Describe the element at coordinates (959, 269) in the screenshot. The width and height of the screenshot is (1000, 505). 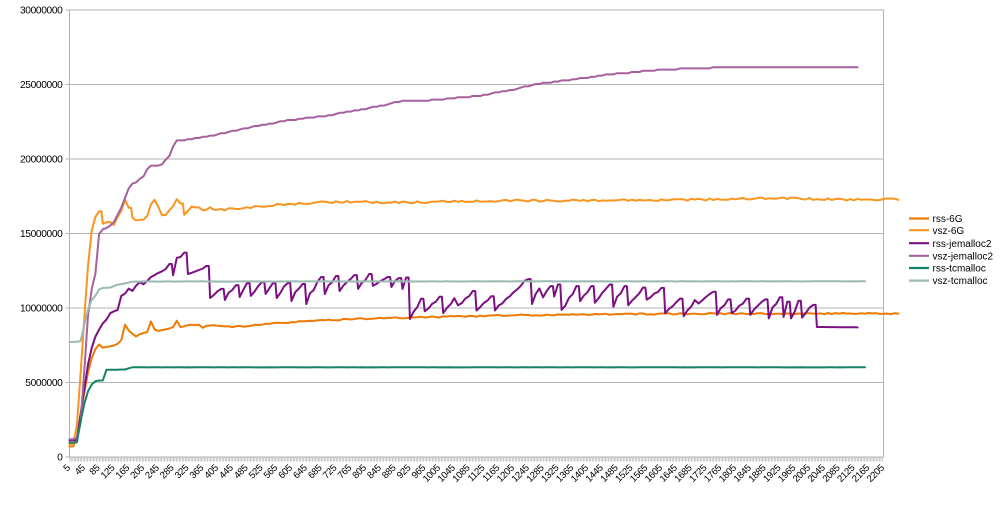
I see `svg-text: rss-tcmalloc` at that location.